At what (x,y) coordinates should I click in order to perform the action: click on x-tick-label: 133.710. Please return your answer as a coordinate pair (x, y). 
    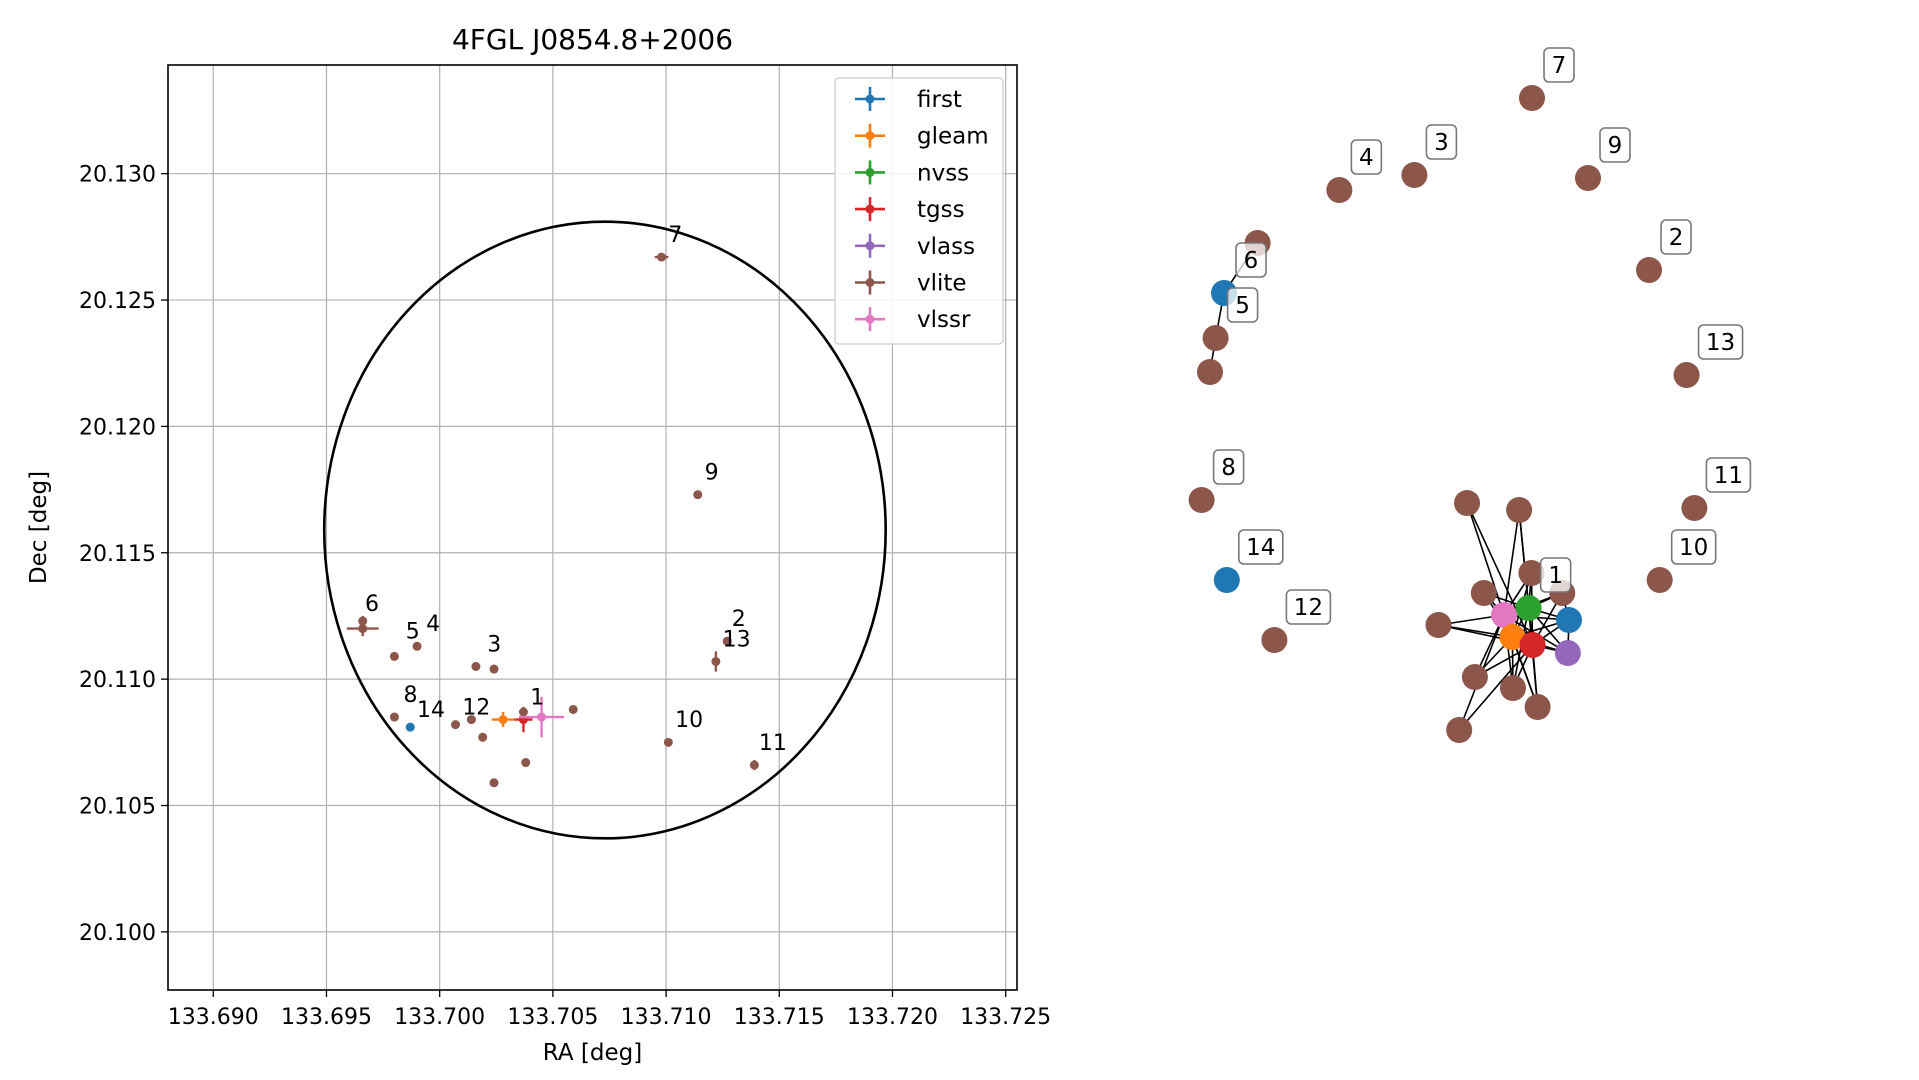
    Looking at the image, I should click on (666, 1017).